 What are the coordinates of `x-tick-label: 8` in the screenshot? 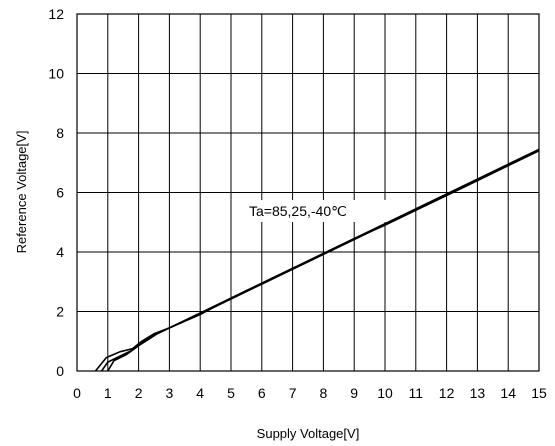 It's located at (324, 393).